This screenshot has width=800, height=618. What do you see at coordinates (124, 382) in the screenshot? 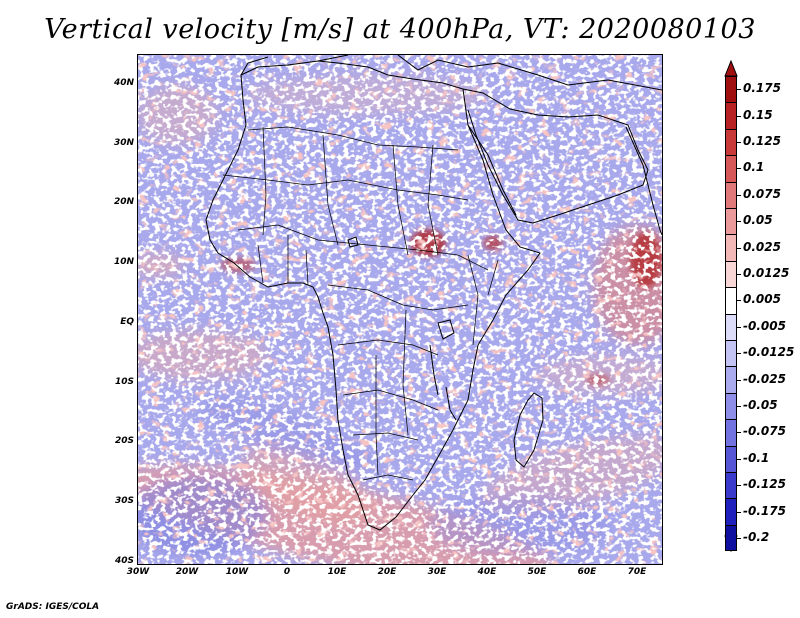
I see `lat-label: 10S` at bounding box center [124, 382].